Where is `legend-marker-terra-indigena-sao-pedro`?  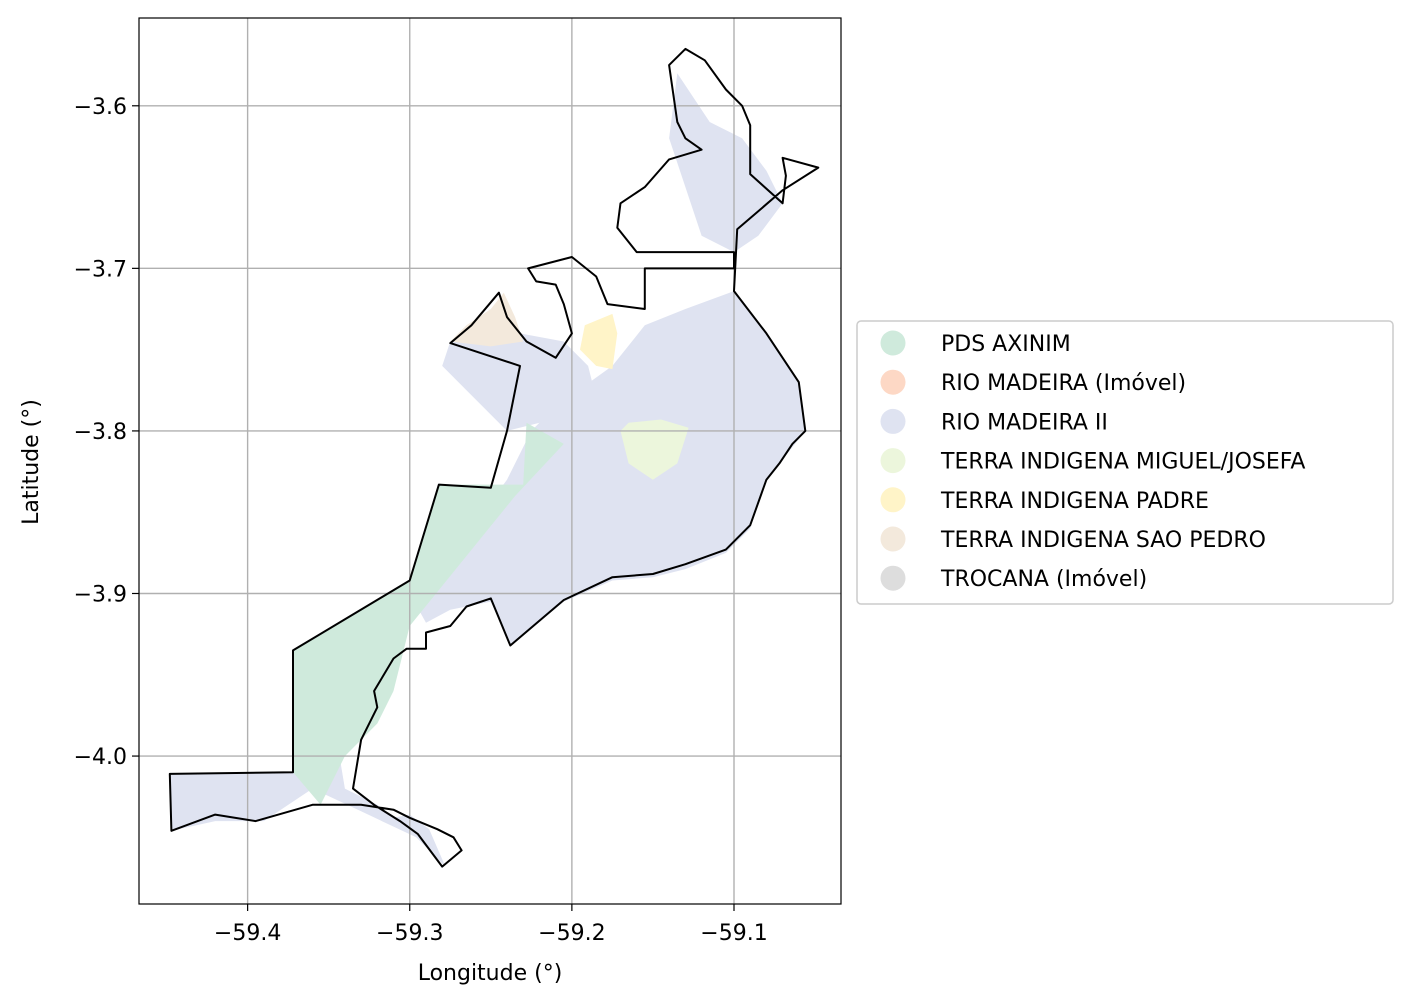 legend-marker-terra-indigena-sao-pedro is located at coordinates (893, 539).